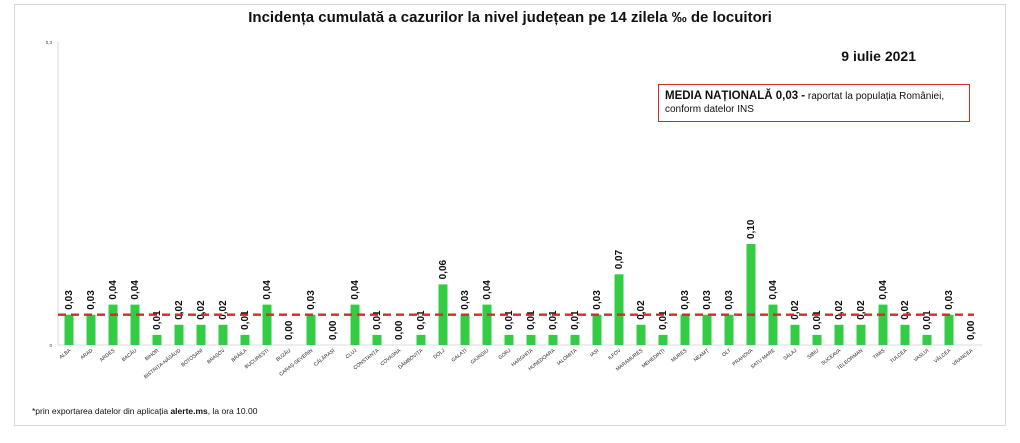 The height and width of the screenshot is (443, 1020). What do you see at coordinates (921, 355) in the screenshot?
I see `category-label: VASLUI` at bounding box center [921, 355].